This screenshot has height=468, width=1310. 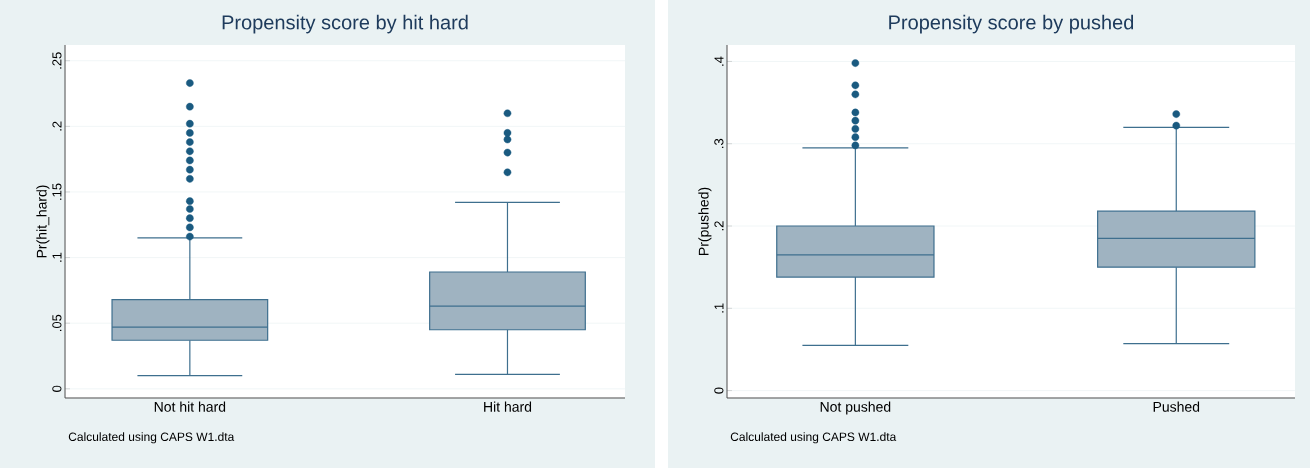 What do you see at coordinates (345, 24) in the screenshot?
I see `chart-title: Propensity score by hit hard` at bounding box center [345, 24].